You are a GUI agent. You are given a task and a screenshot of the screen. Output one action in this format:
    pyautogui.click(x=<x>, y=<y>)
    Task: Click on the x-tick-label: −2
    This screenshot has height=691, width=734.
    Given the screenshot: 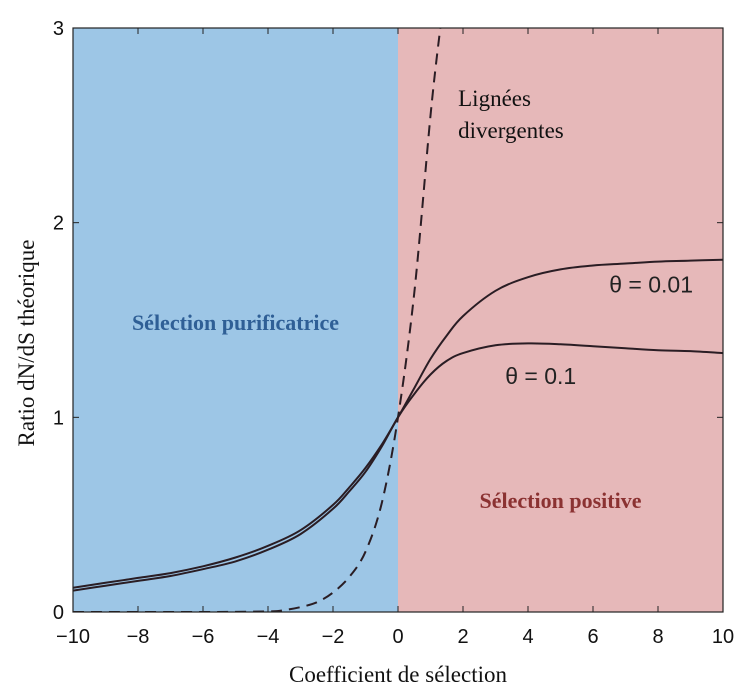 What is the action you would take?
    pyautogui.click(x=333, y=637)
    